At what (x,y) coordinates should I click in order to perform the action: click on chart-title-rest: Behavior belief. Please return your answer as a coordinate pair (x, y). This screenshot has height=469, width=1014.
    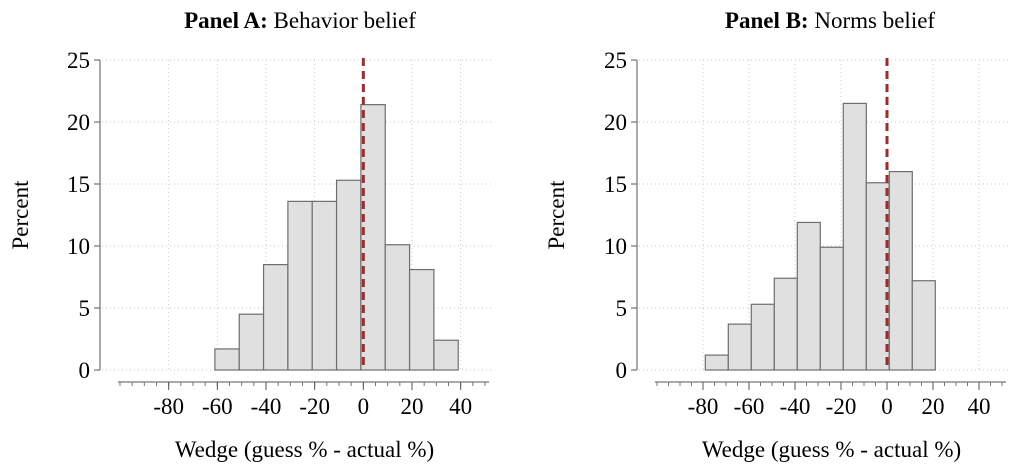
    Looking at the image, I should click on (342, 20).